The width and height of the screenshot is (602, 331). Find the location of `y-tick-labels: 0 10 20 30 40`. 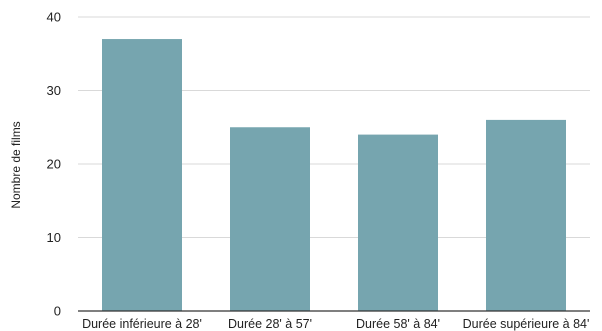

y-tick-labels: 0 10 20 30 40 is located at coordinates (54, 164).